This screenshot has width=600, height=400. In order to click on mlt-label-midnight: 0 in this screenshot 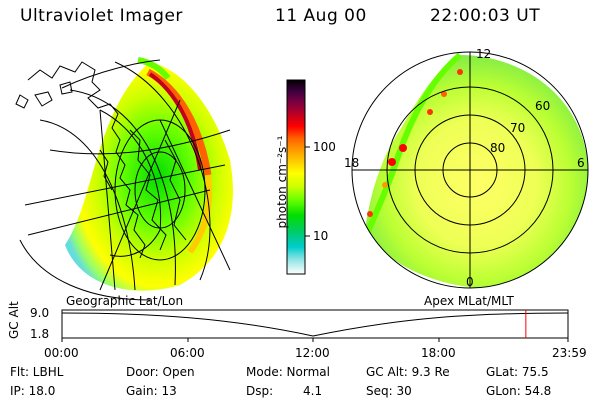, I will do `click(470, 282)`.